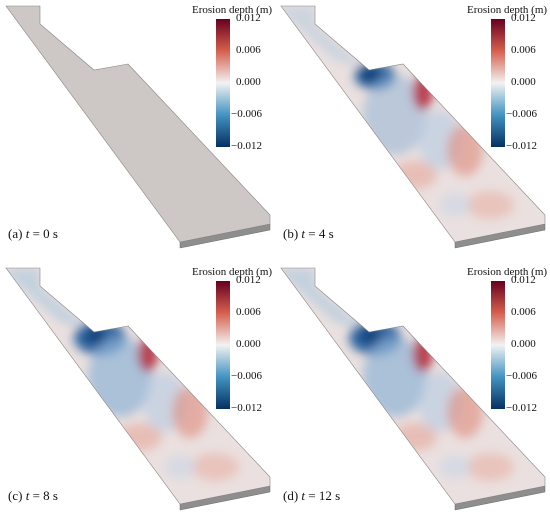 This screenshot has width=550, height=525. I want to click on panel-caption: (a) t = 0 s, so click(33, 234).